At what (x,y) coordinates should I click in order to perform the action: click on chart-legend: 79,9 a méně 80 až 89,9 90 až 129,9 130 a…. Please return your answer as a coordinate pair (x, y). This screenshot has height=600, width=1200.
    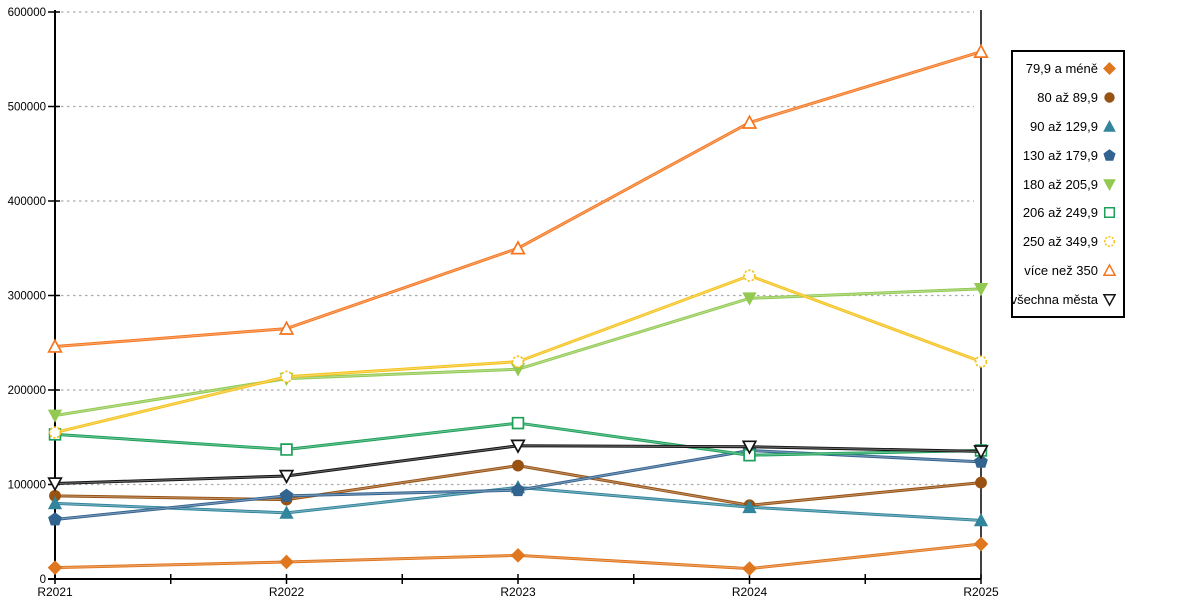
    Looking at the image, I should click on (1068, 184).